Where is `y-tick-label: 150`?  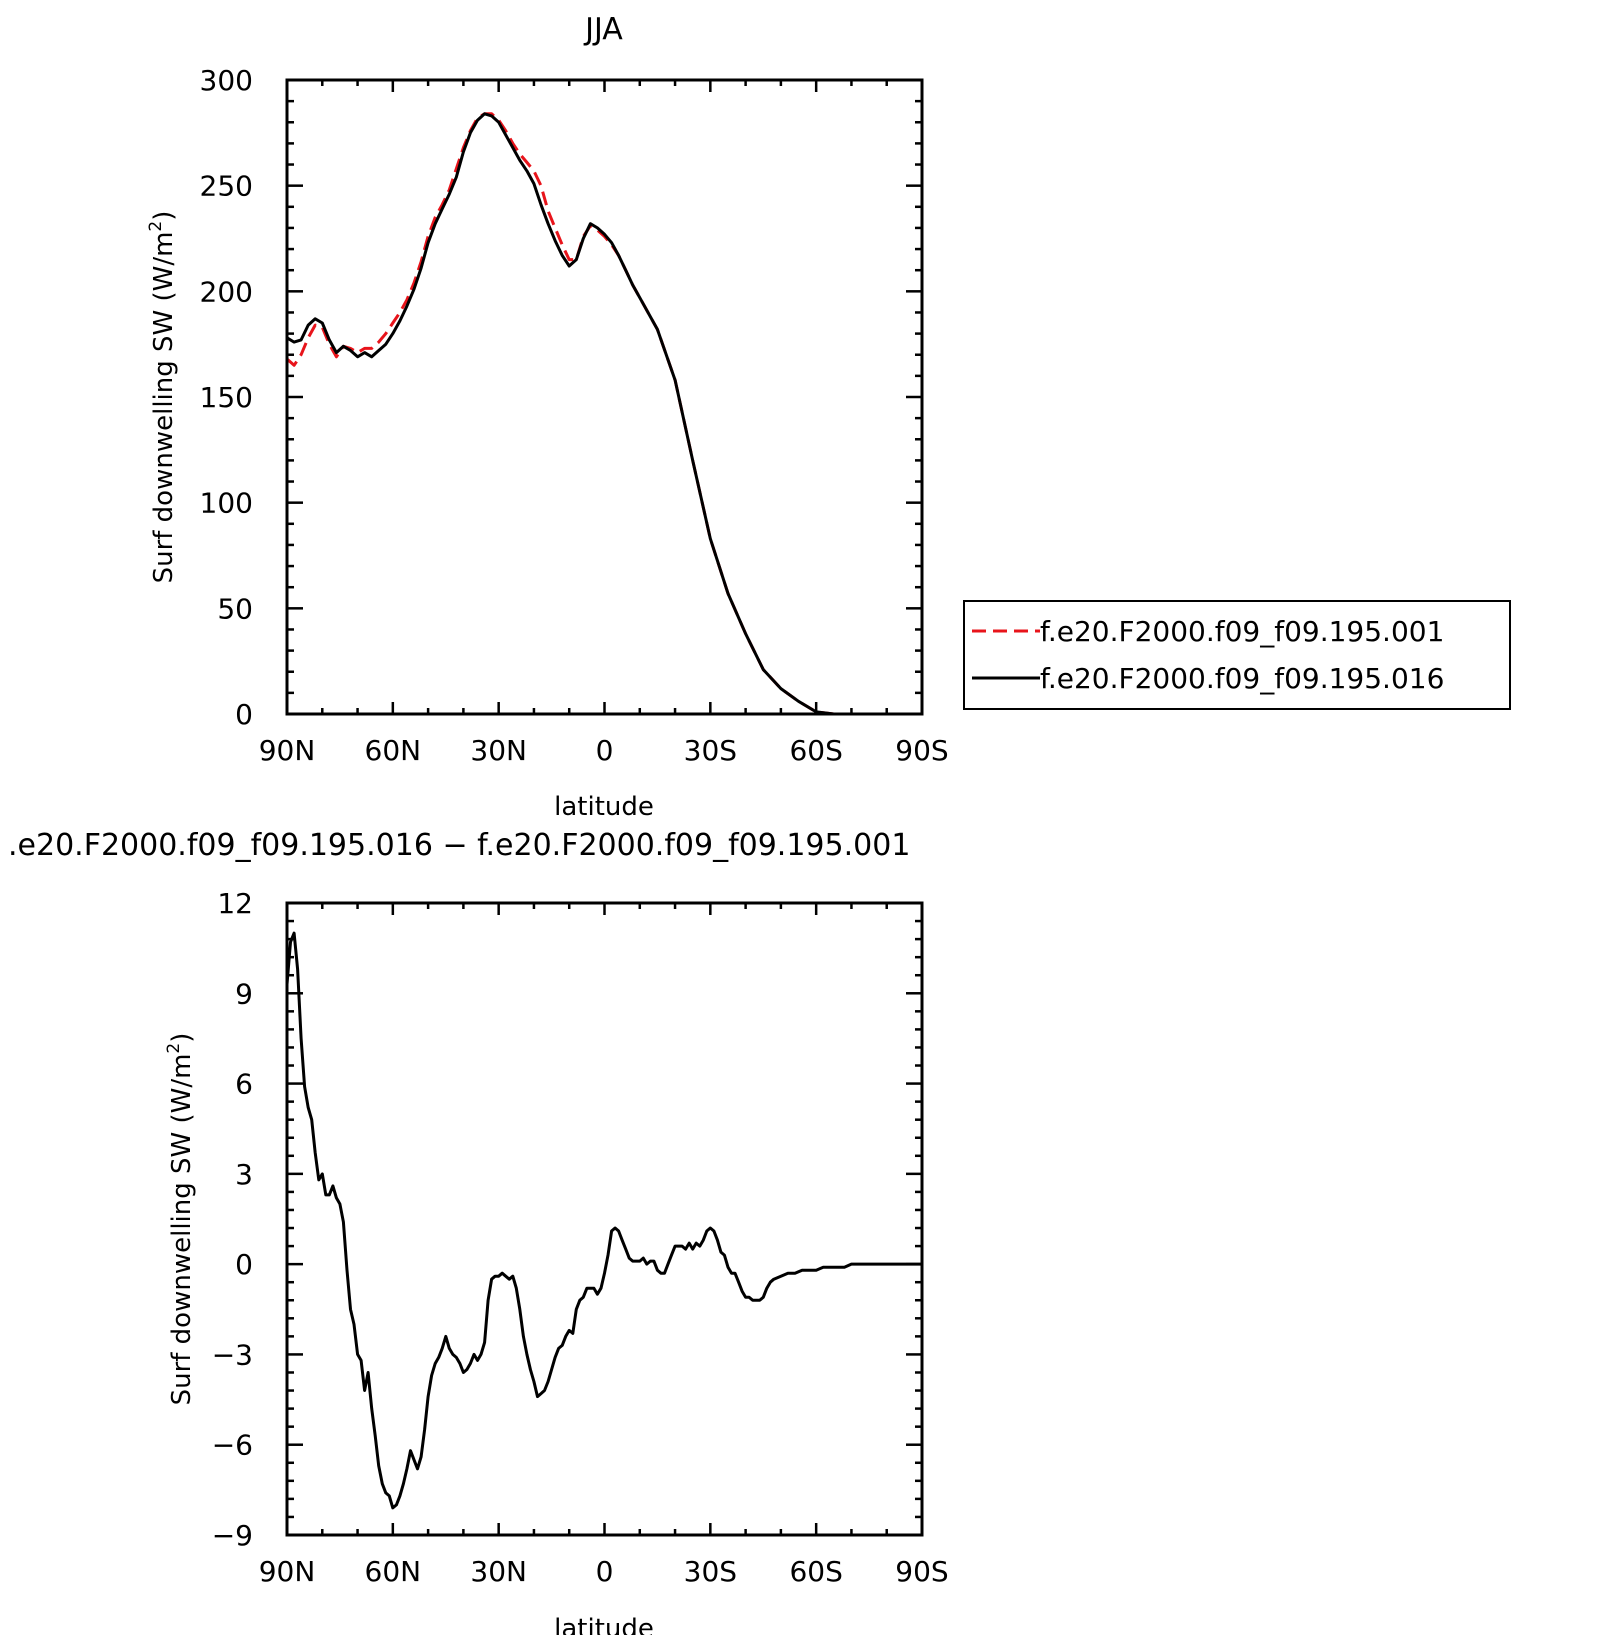
y-tick-label: 150 is located at coordinates (226, 397).